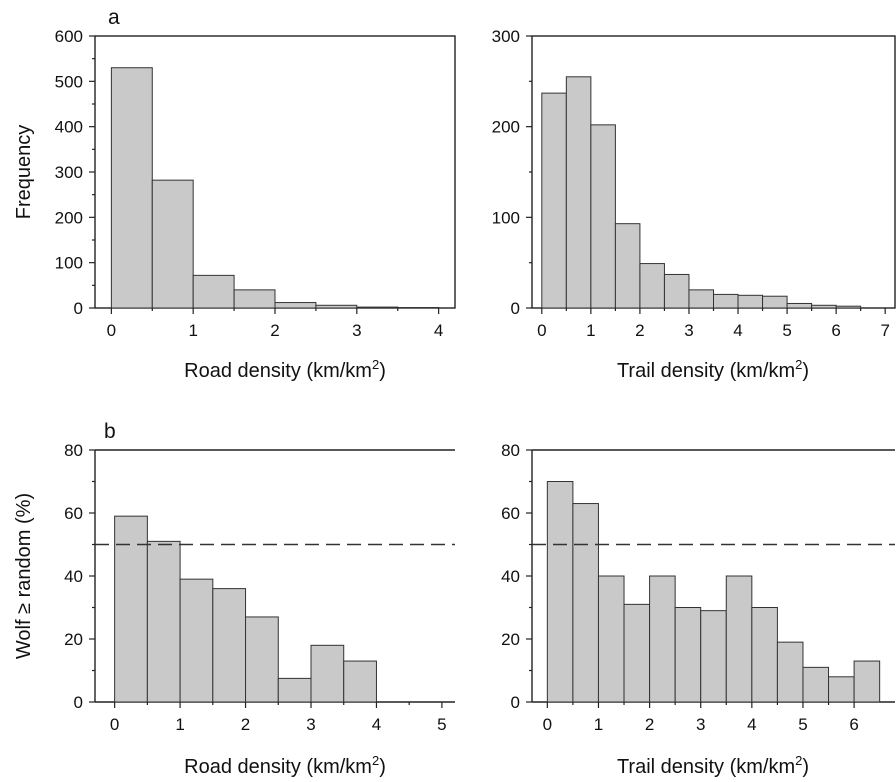 The height and width of the screenshot is (782, 896). Describe the element at coordinates (24, 172) in the screenshot. I see `y-axis-label: Frequency` at that location.